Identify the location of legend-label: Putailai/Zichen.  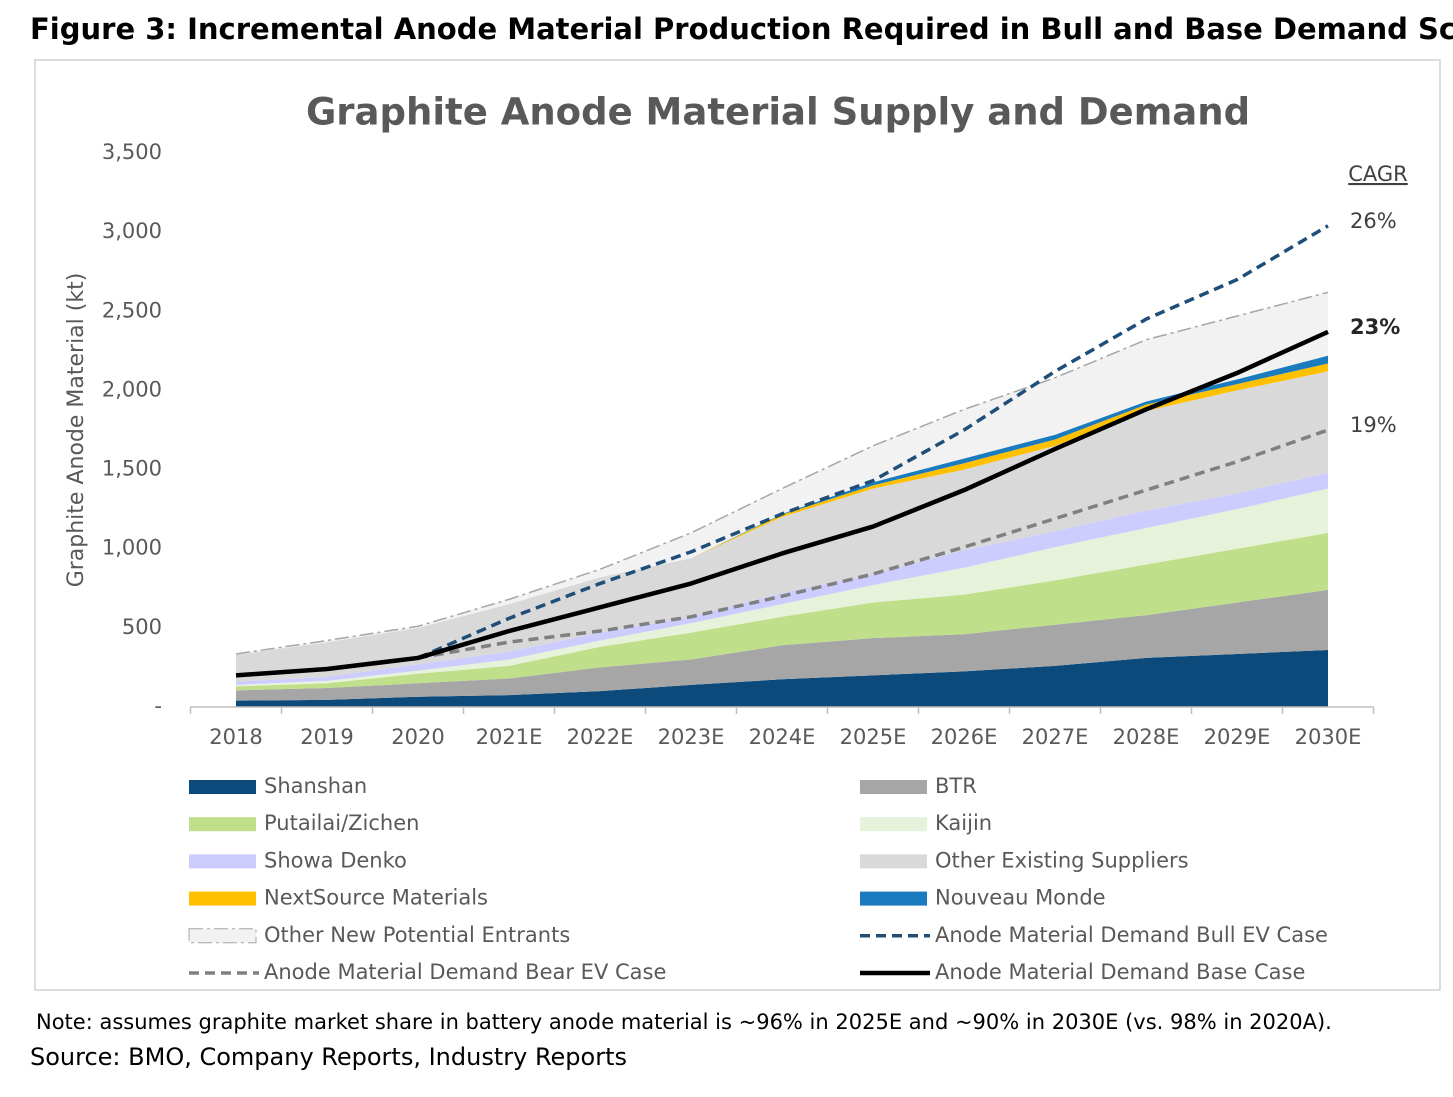
(341, 823).